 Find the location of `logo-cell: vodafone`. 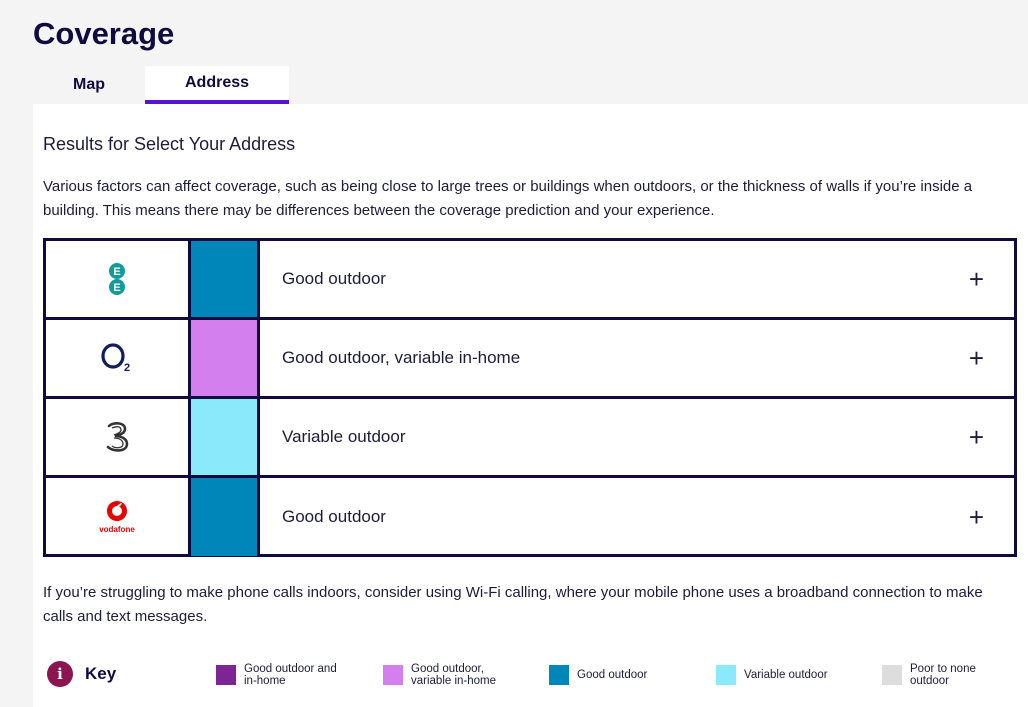

logo-cell: vodafone is located at coordinates (118, 517).